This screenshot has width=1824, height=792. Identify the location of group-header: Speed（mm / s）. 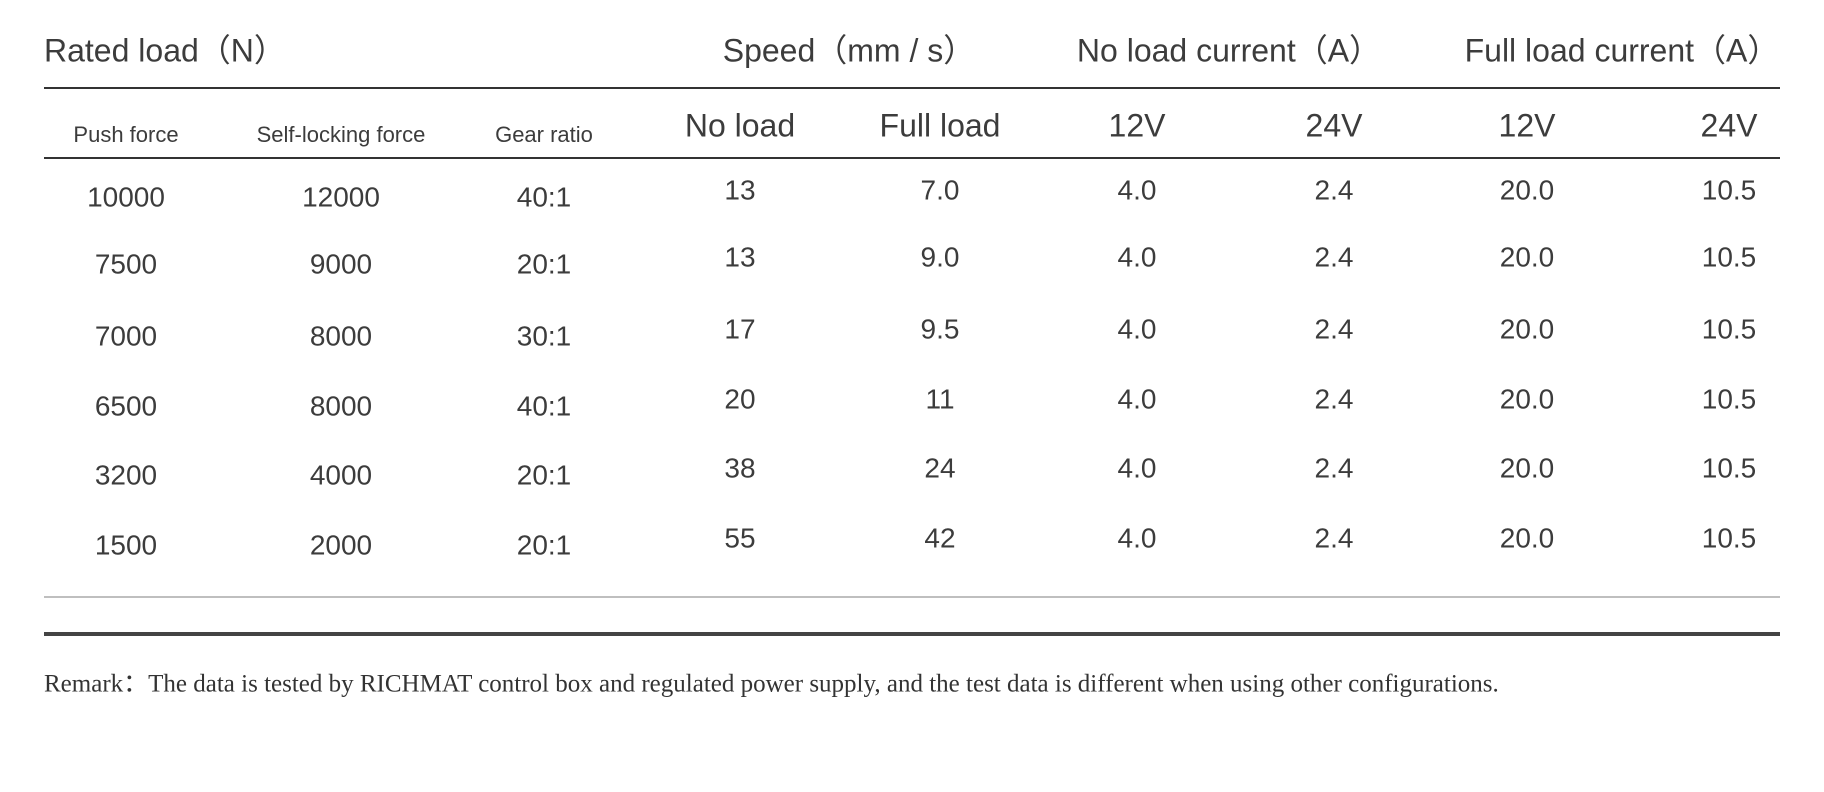
(849, 50).